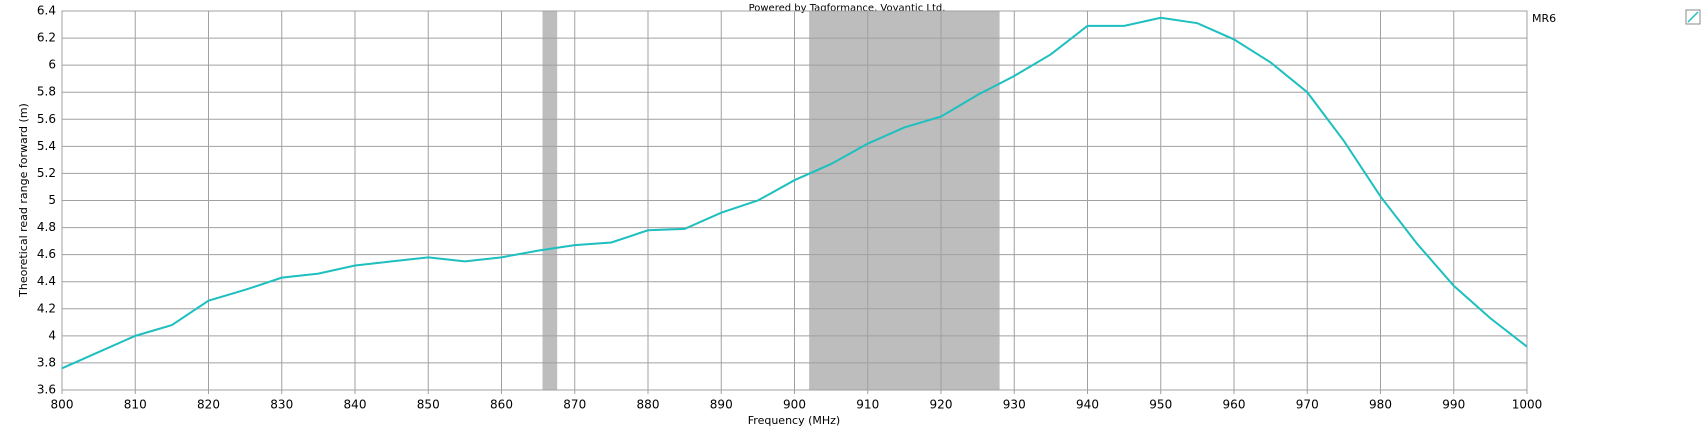 The width and height of the screenshot is (1704, 440). I want to click on x-tick-label: 900, so click(794, 405).